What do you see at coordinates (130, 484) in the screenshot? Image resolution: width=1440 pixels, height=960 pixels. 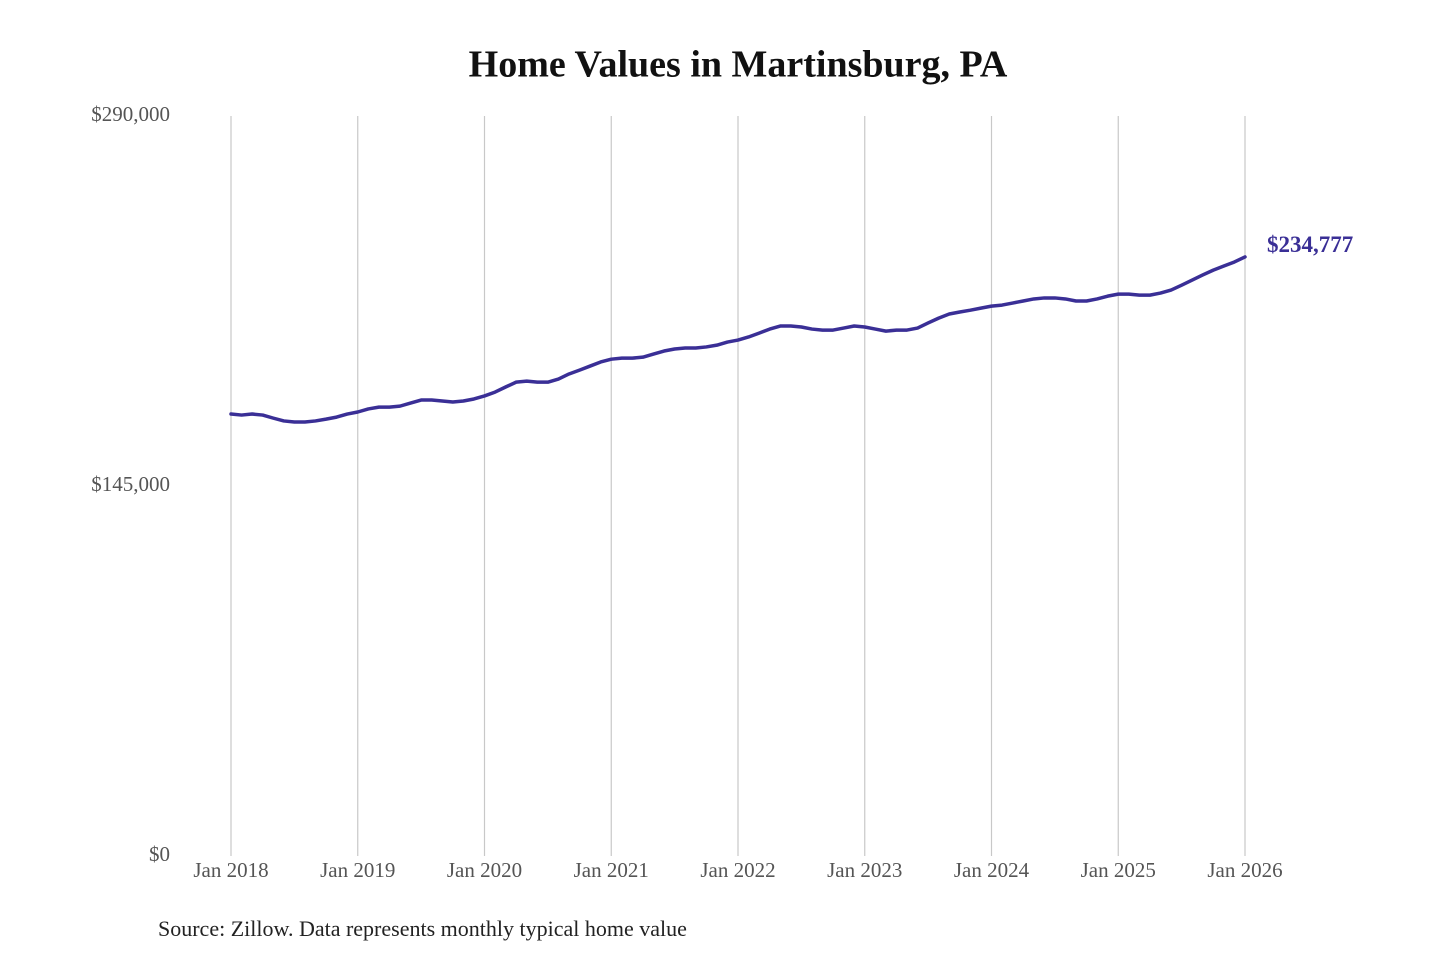 I see `y-tick-label: $145,000` at bounding box center [130, 484].